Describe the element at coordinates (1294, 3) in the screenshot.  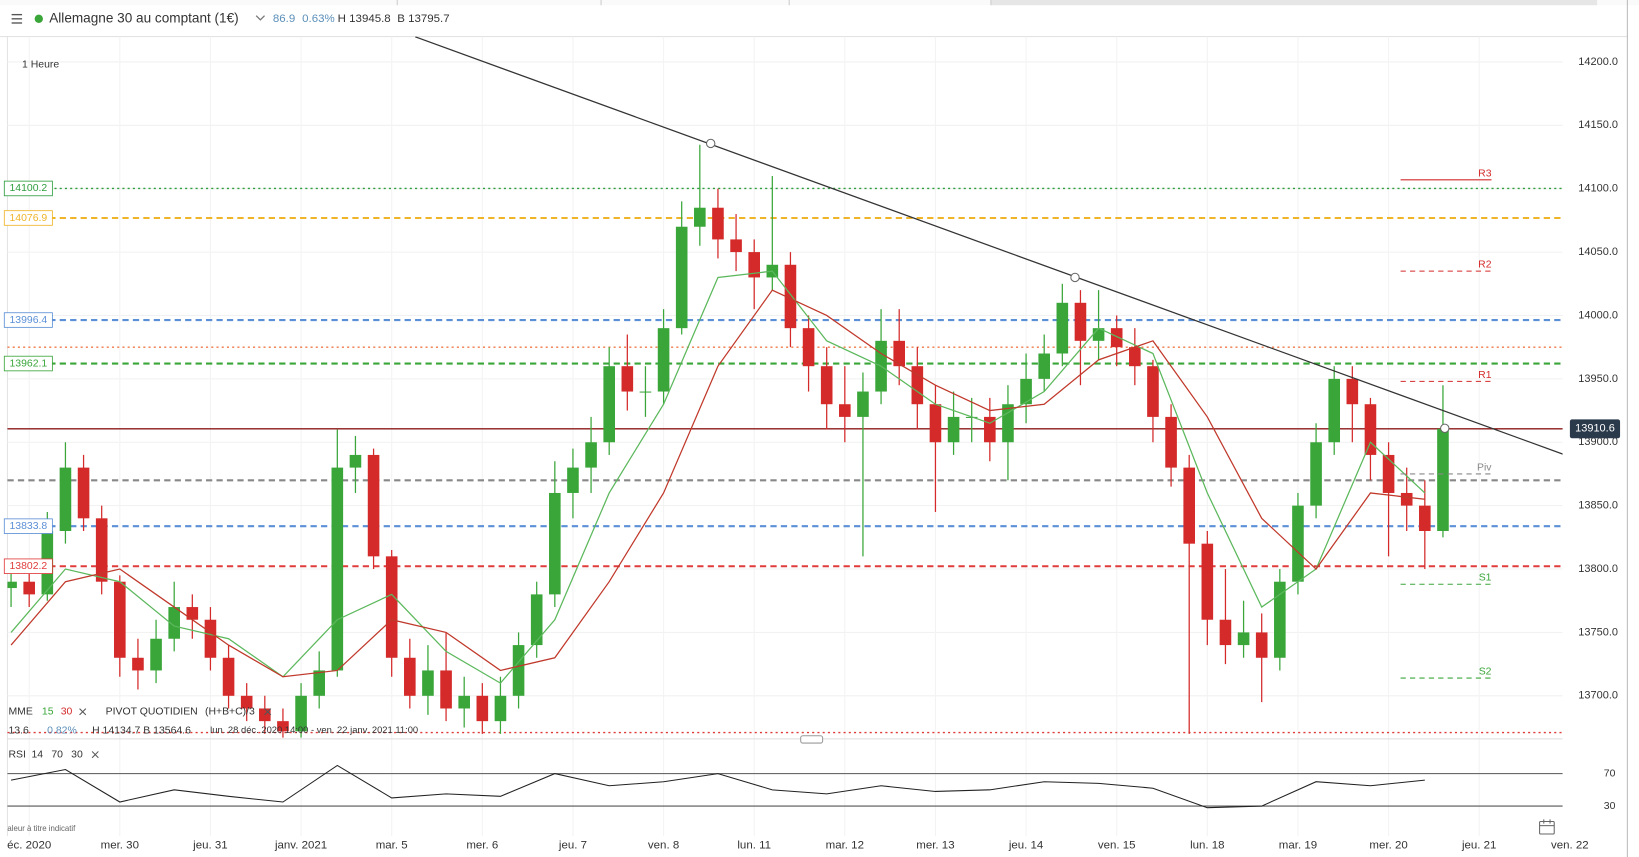
I see `tab-inactive` at that location.